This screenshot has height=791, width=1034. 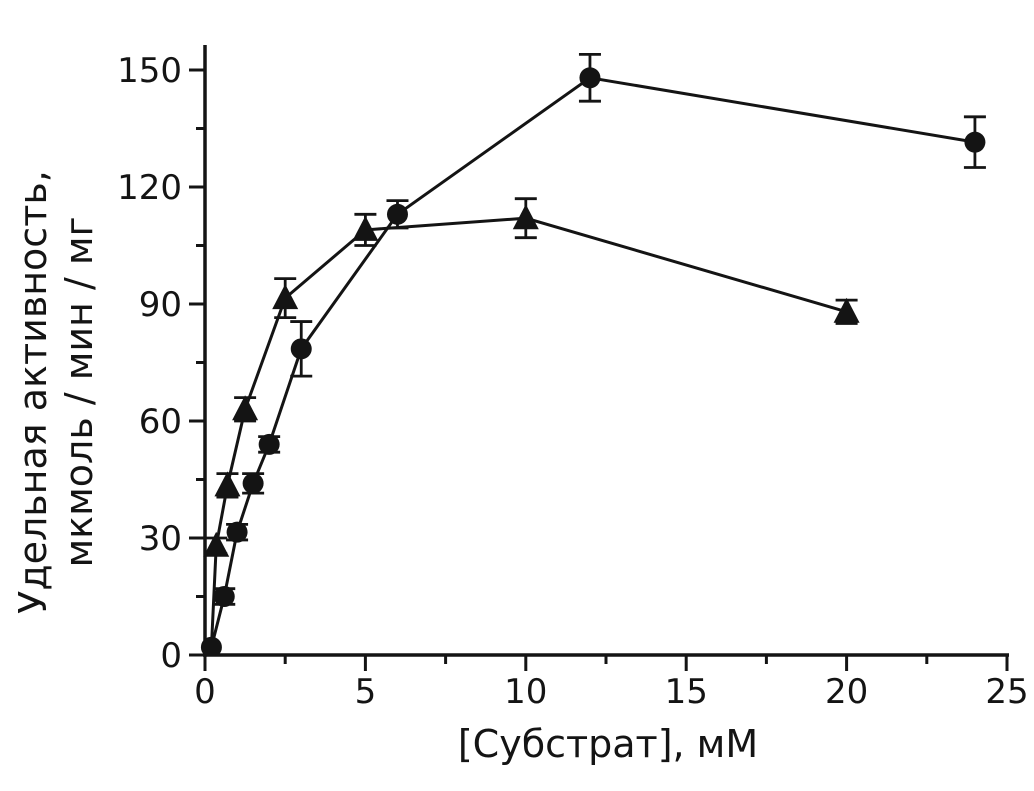 I want to click on x-axis-title: [Субстрат], мМ, so click(x=608, y=744).